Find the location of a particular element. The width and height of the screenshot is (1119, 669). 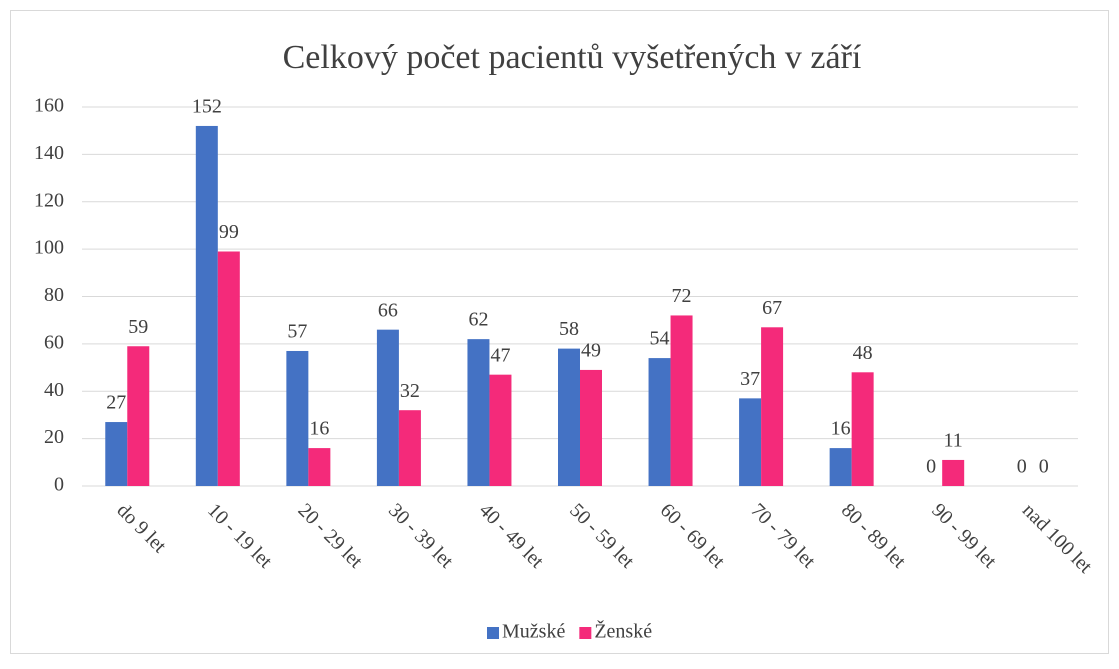

data-label: 27 is located at coordinates (116, 403).